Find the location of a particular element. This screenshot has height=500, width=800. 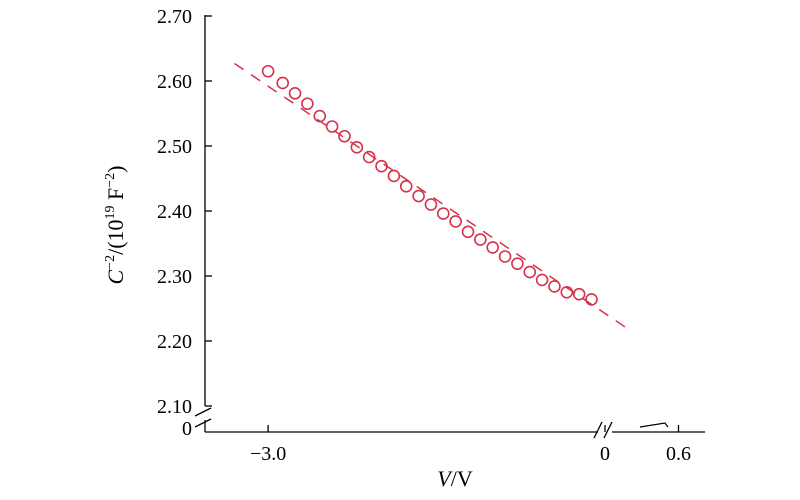

x-axis-var: V is located at coordinates (445, 478).